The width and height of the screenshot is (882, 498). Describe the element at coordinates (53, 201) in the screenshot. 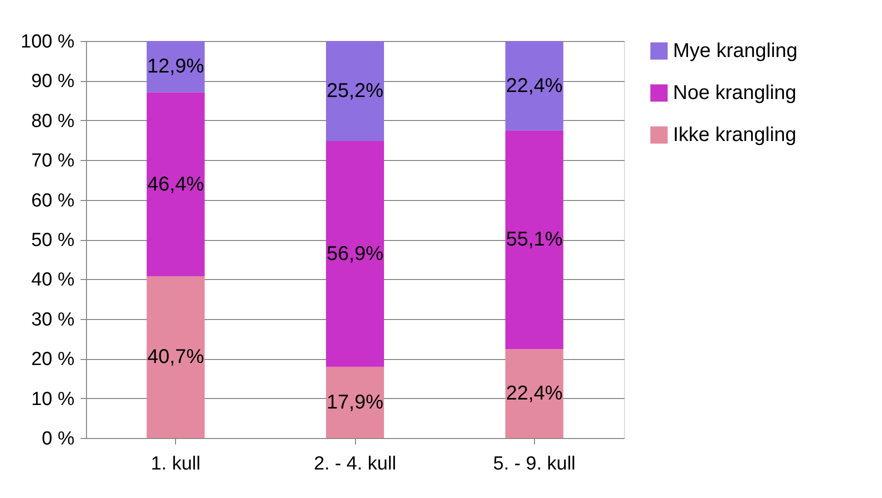

I see `y-tick-label: 60 %` at that location.